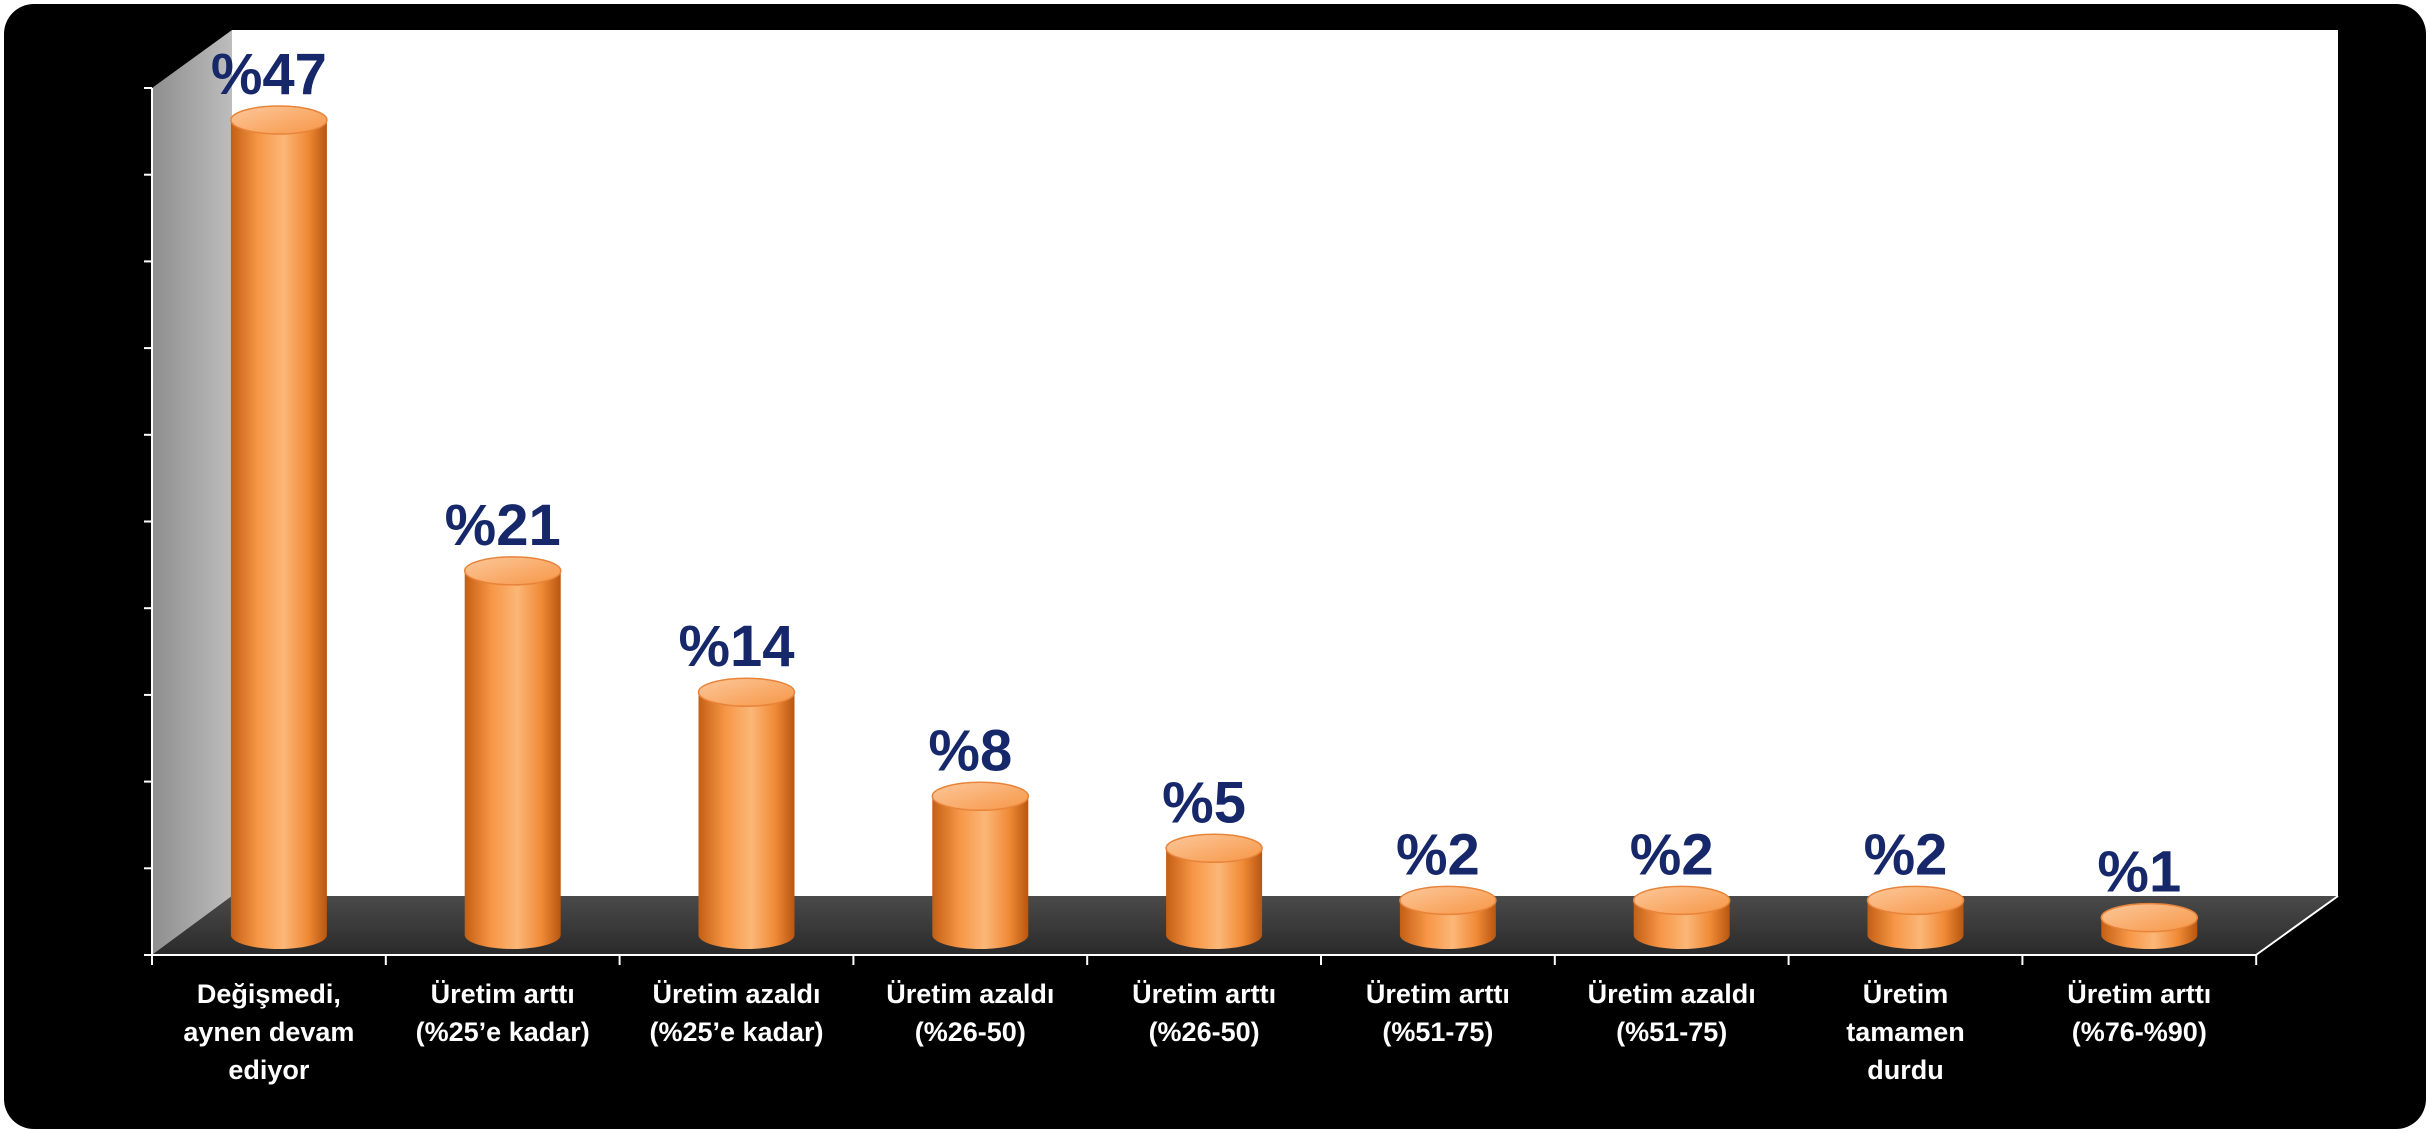  I want to click on data-label: %8, so click(970, 750).